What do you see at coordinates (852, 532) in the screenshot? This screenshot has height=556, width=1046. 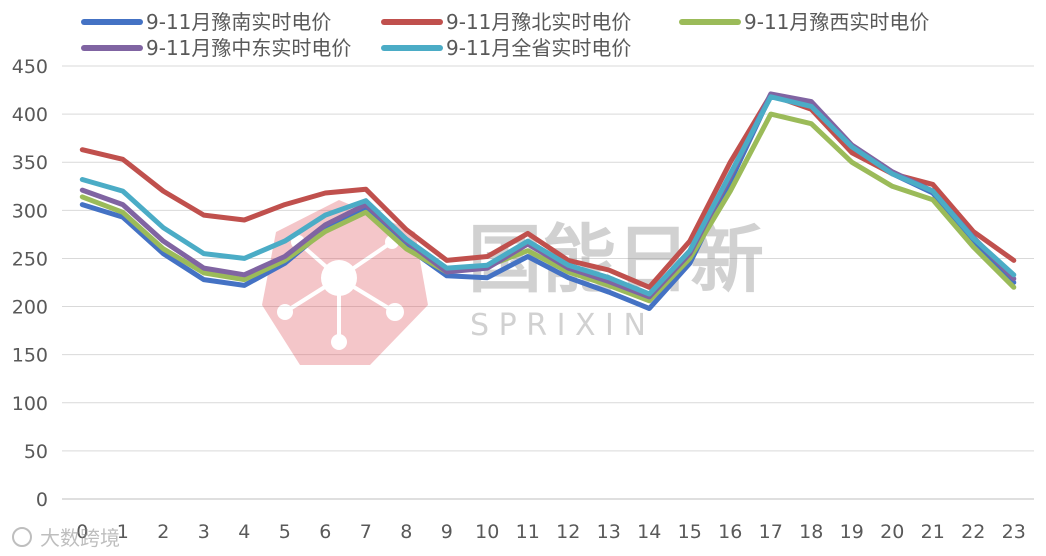 I see `x-tick-label: 19` at bounding box center [852, 532].